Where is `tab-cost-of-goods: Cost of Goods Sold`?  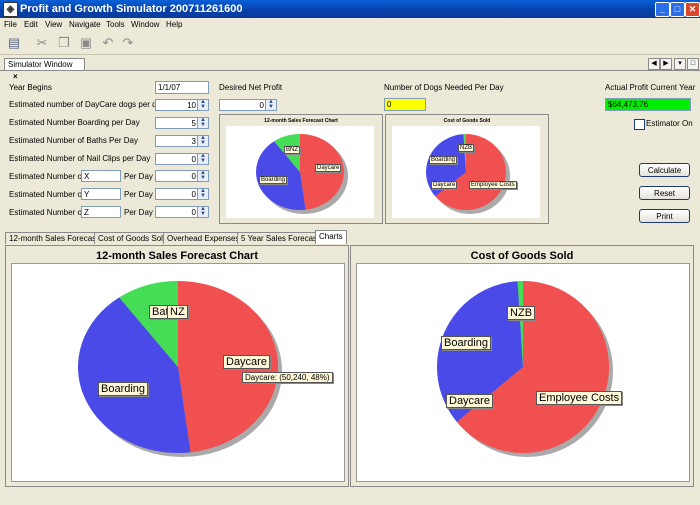
tab-cost-of-goods: Cost of Goods Sold is located at coordinates (133, 238).